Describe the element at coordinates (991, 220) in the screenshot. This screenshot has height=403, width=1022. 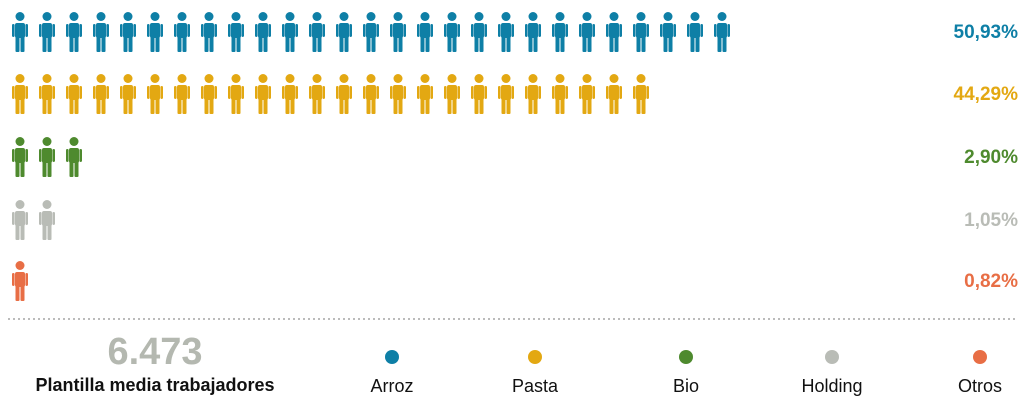
I see `value-label: 1,05%` at that location.